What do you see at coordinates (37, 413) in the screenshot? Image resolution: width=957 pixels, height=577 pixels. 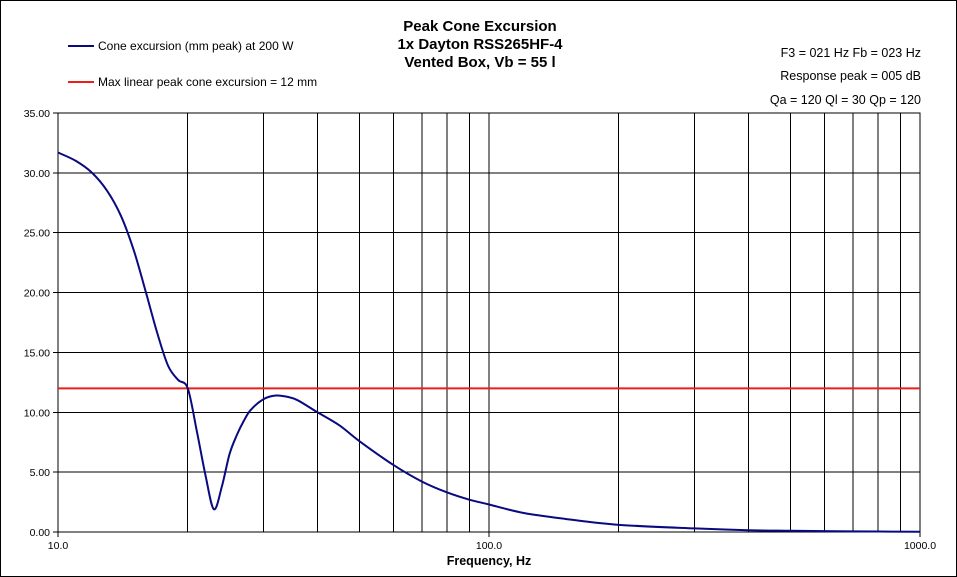 I see `y-tick-label-2: 10.00` at bounding box center [37, 413].